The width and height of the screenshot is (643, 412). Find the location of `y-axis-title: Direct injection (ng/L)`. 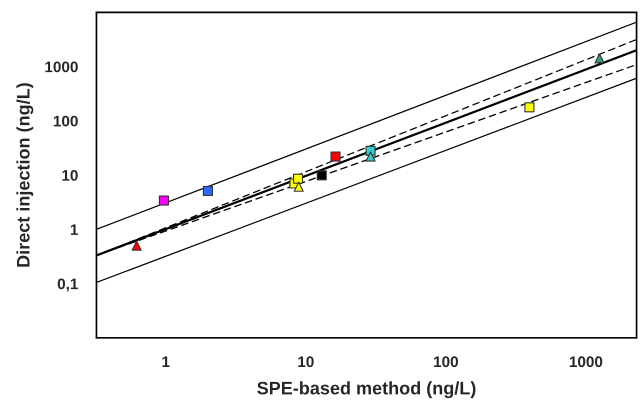

y-axis-title: Direct injection (ng/L) is located at coordinates (25, 175).